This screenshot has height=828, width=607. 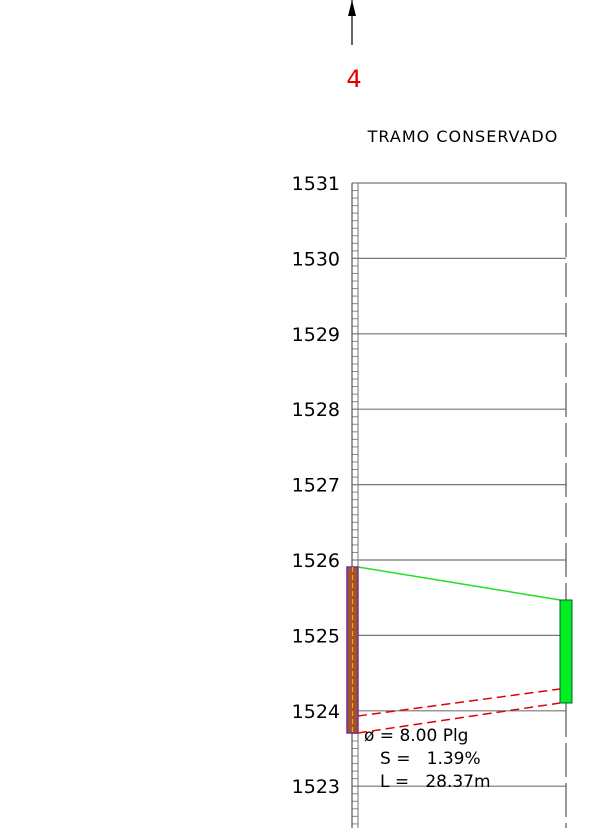 I want to click on marker-label: 4, so click(x=353, y=79).